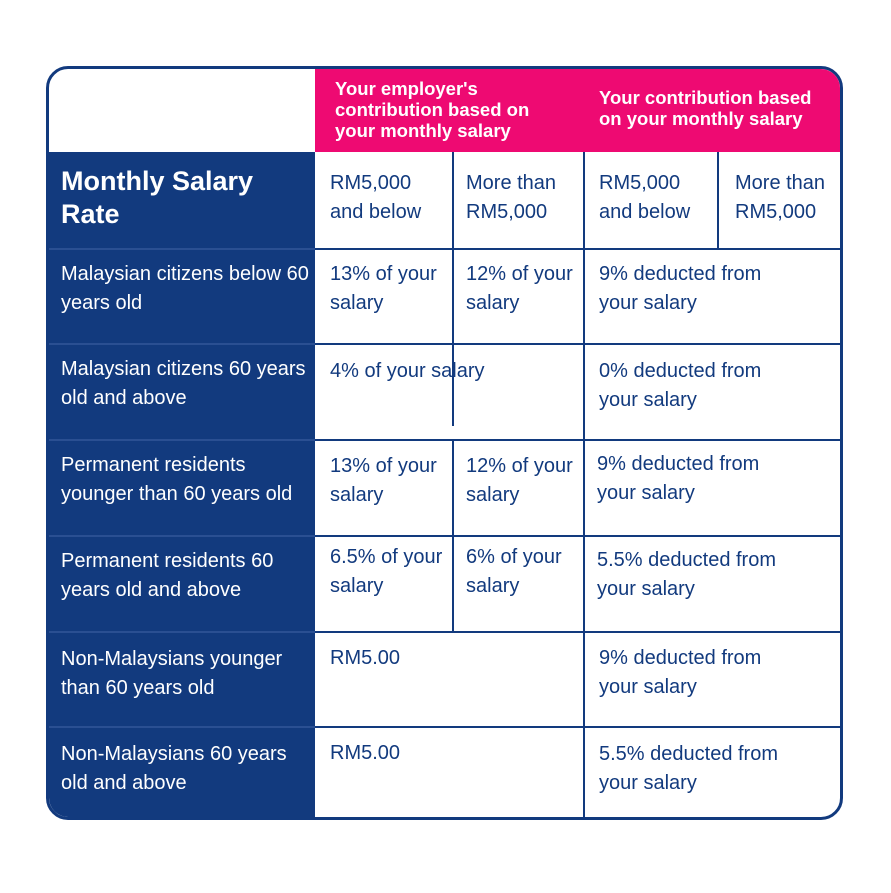 Image resolution: width=891 pixels, height=893 pixels. Describe the element at coordinates (383, 480) in the screenshot. I see `cell-r2-emp-low: 13% of your salary` at that location.